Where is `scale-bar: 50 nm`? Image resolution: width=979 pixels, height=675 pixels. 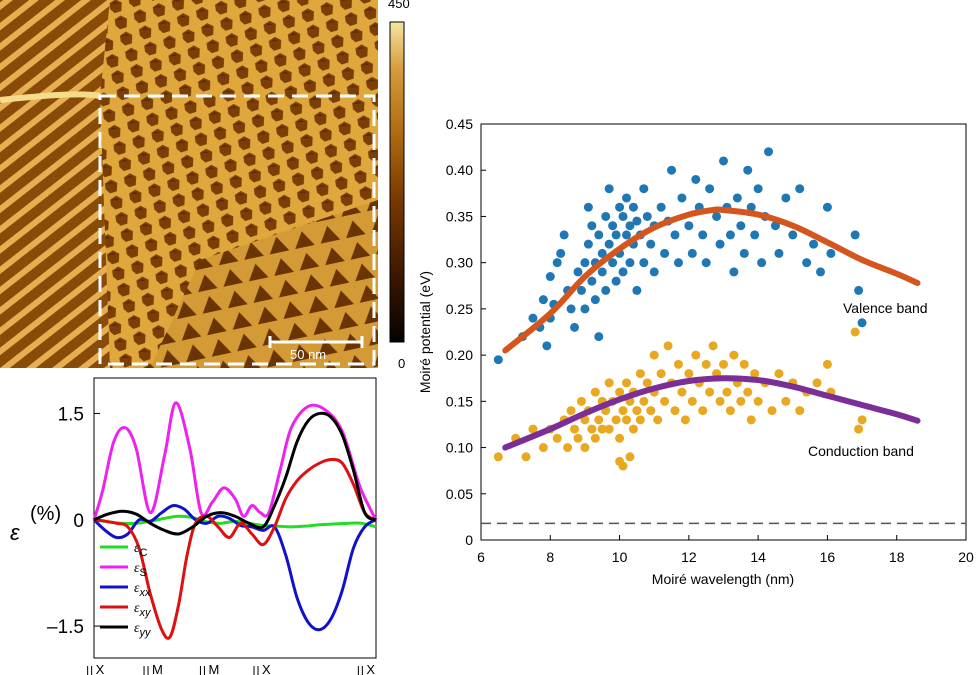
scale-bar: 50 nm is located at coordinates (316, 349).